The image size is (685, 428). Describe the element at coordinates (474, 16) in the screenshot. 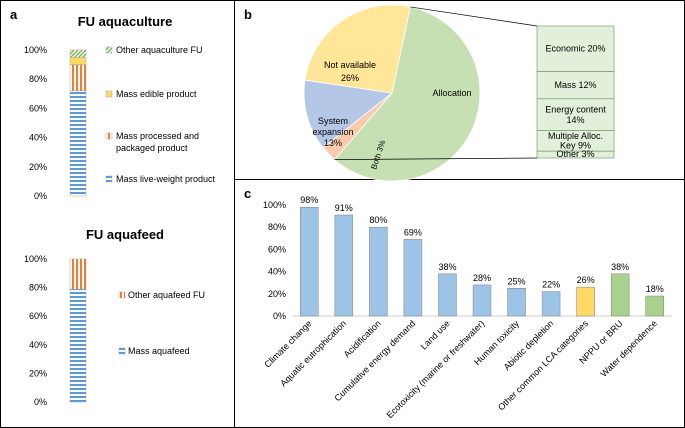

I see `connector-top` at that location.